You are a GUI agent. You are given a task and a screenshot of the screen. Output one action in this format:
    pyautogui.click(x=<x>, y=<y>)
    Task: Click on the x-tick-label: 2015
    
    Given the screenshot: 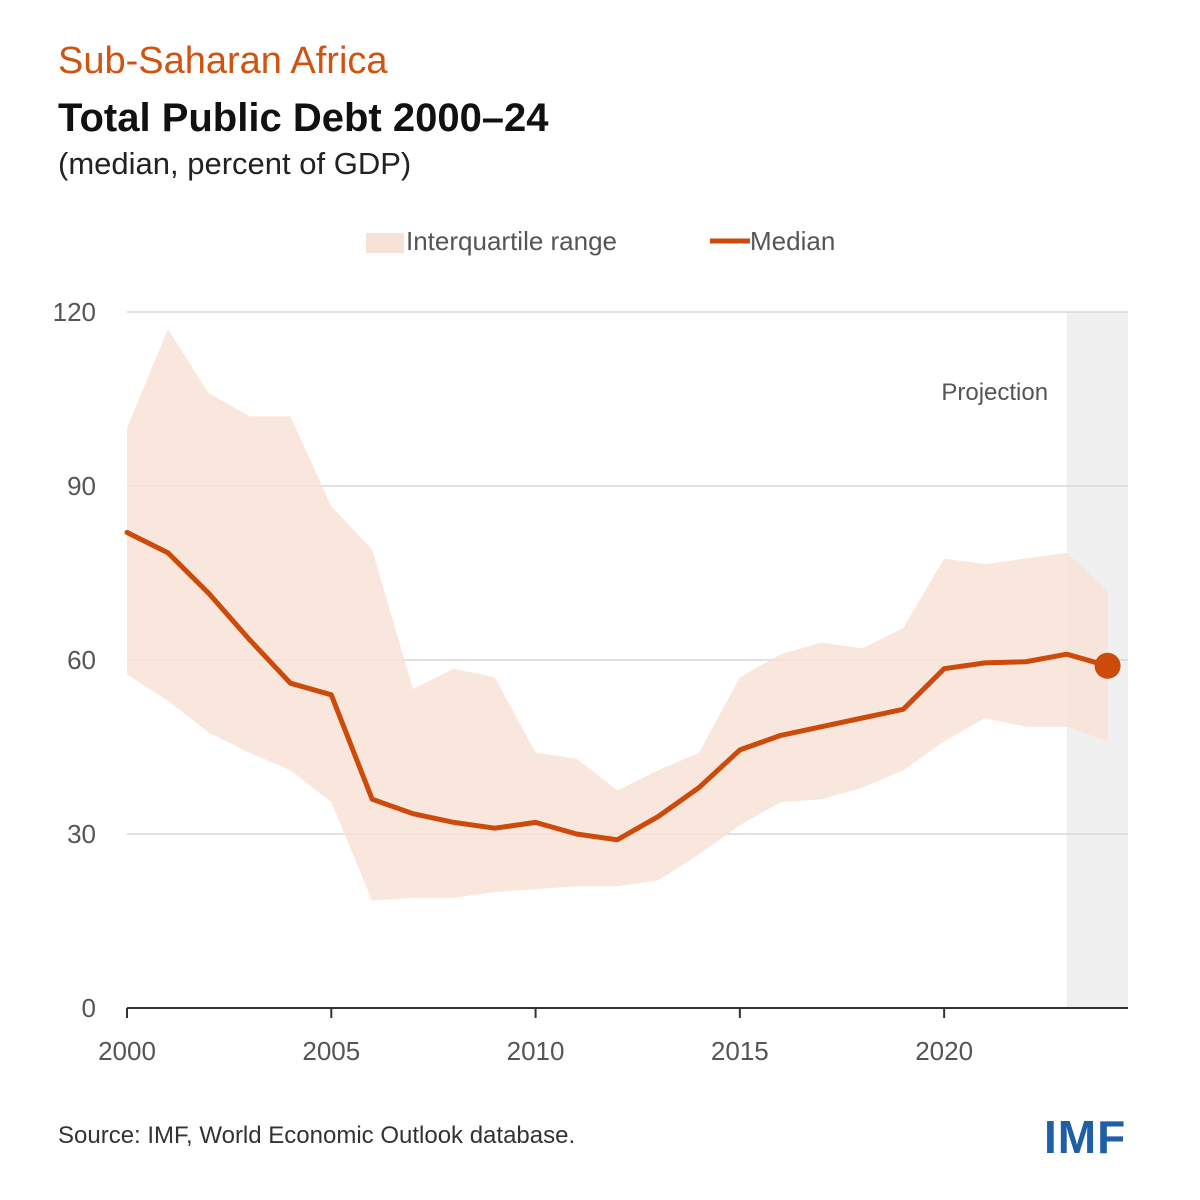 What is the action you would take?
    pyautogui.click(x=740, y=1051)
    